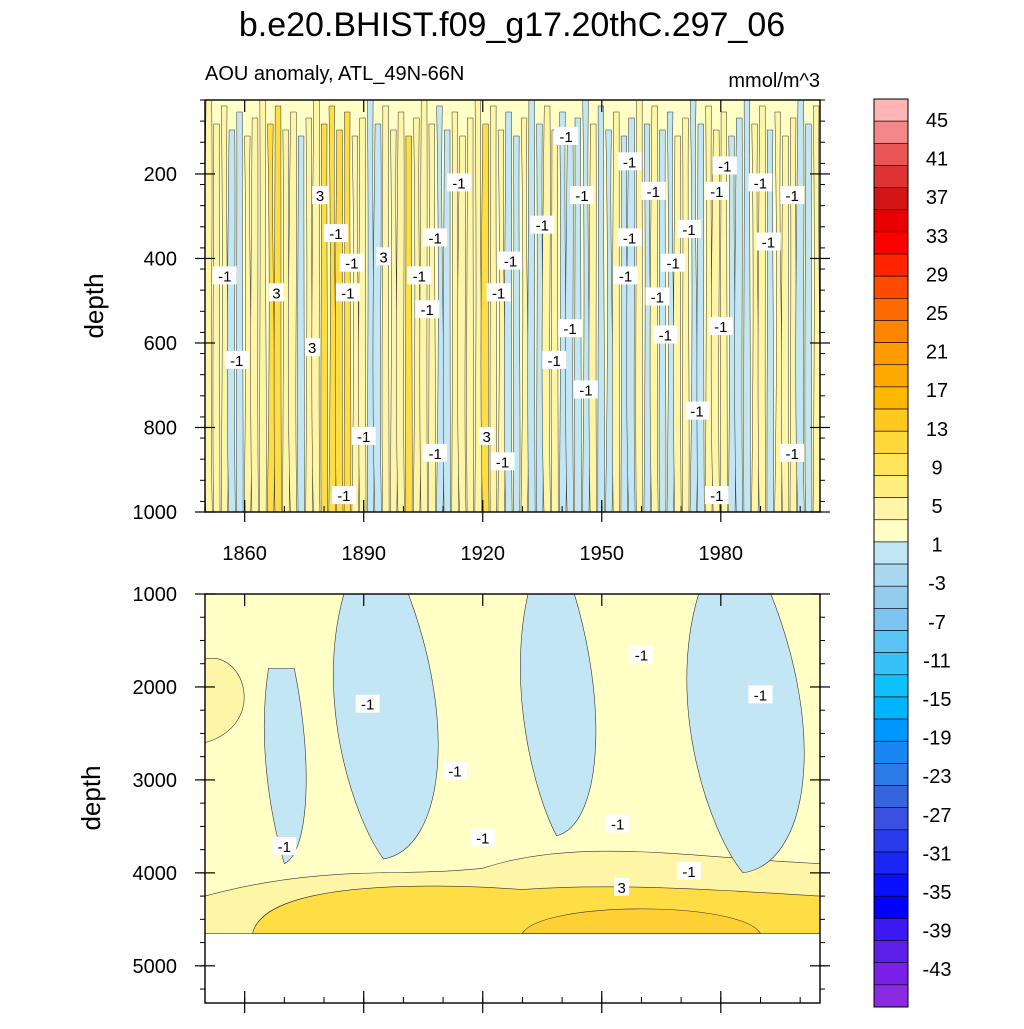 Image resolution: width=1024 pixels, height=1029 pixels. I want to click on bottom-negative-tongue, so click(558, 715).